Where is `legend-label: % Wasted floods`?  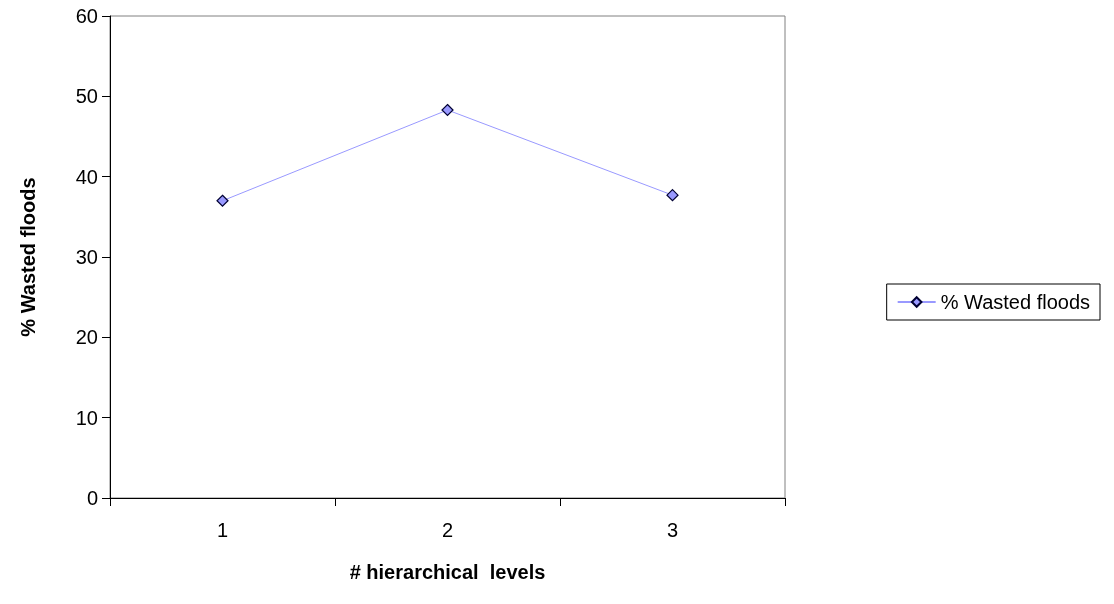 legend-label: % Wasted floods is located at coordinates (1015, 302).